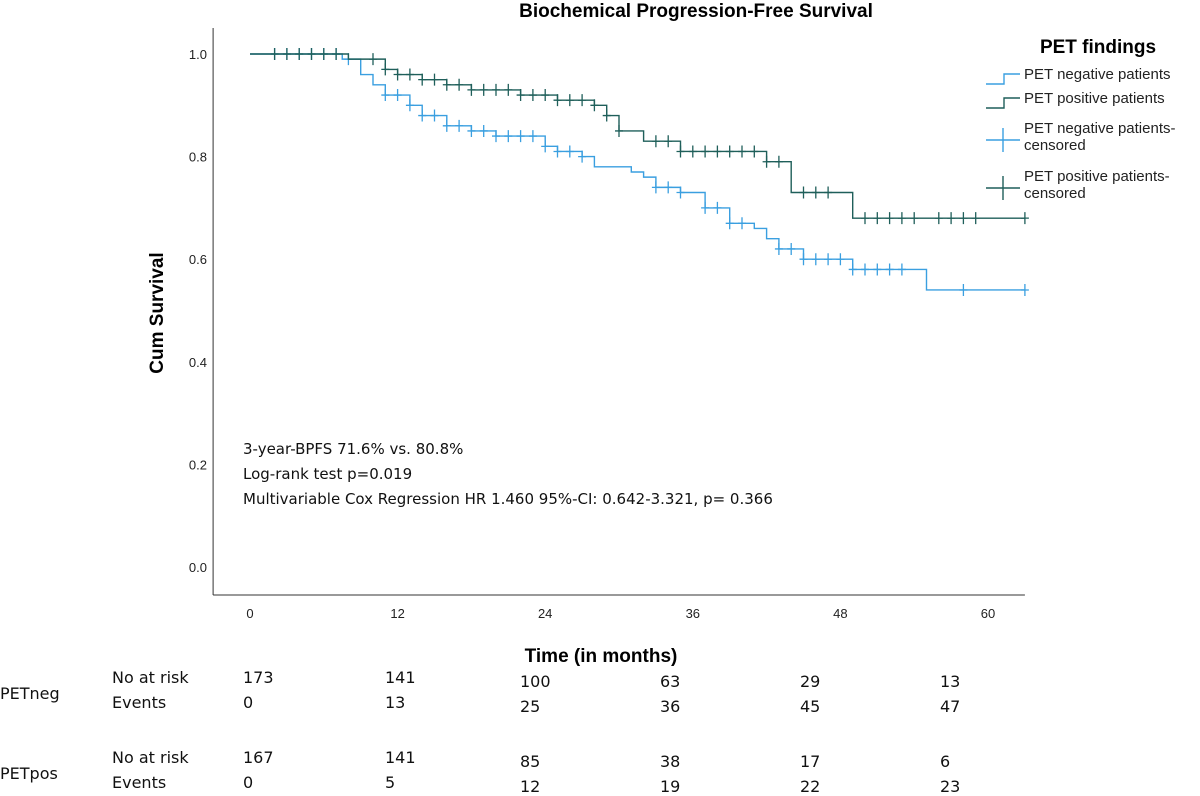 The image size is (1200, 796). I want to click on risk-cell: 167, so click(258, 757).